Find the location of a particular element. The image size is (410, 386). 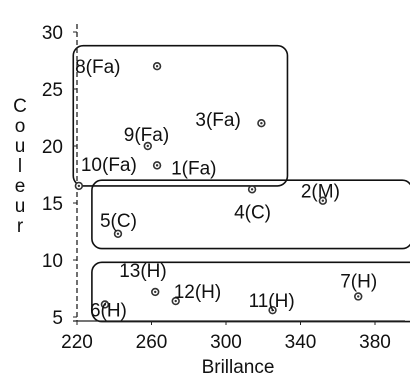

point-label: 1(Fa) is located at coordinates (193, 168).